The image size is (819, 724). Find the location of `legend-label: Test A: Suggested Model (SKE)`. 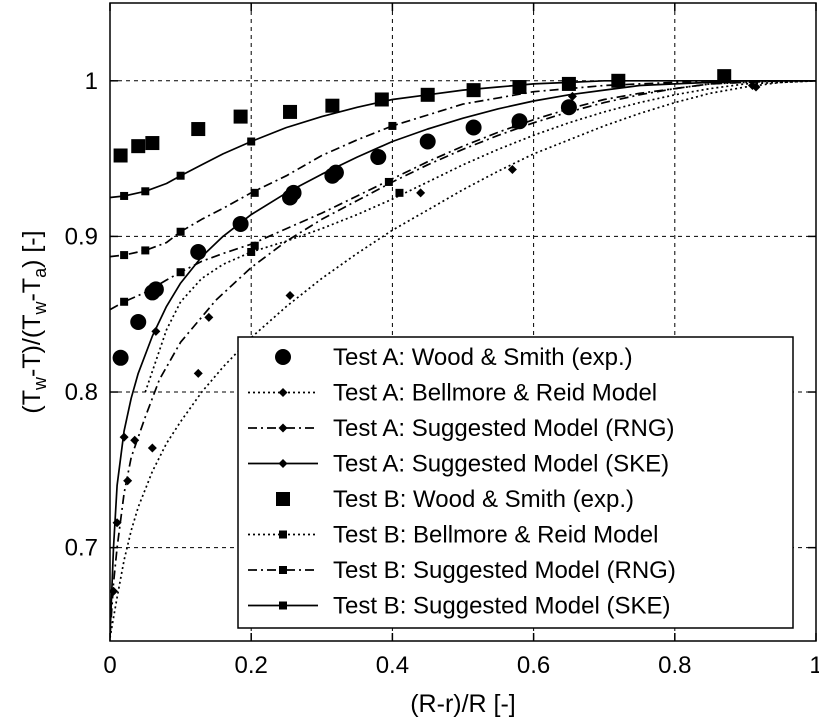

legend-label: Test A: Suggested Model (SKE) is located at coordinates (501, 464).